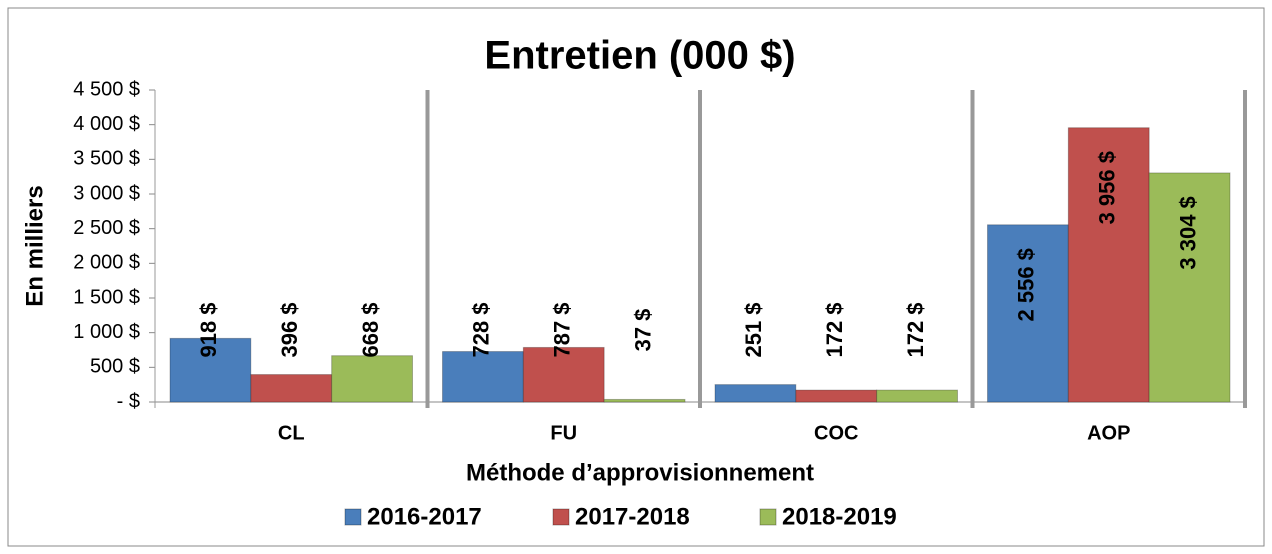 The width and height of the screenshot is (1272, 554). What do you see at coordinates (106, 159) in the screenshot?
I see `y-tick-label: 3 500 $` at bounding box center [106, 159].